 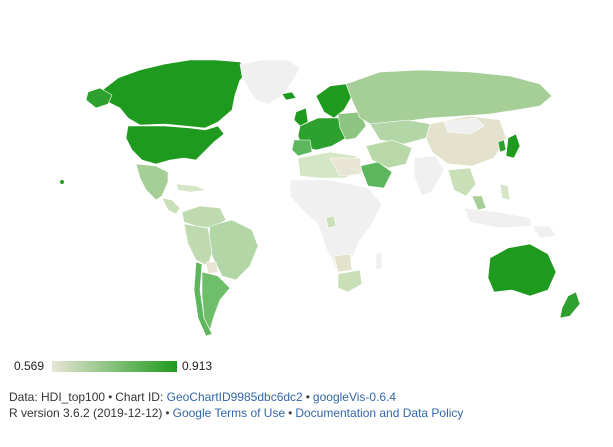 I want to click on country-peru-bolivia, so click(x=198, y=245).